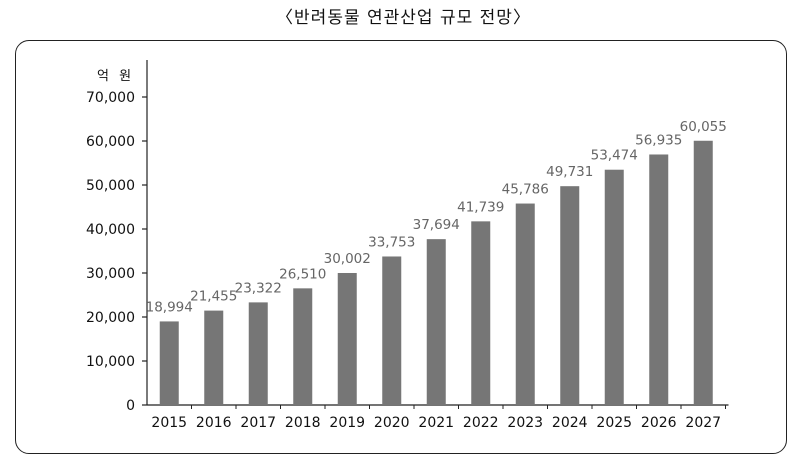 The height and width of the screenshot is (467, 807). Describe the element at coordinates (481, 313) in the screenshot. I see `bar-2022` at that location.